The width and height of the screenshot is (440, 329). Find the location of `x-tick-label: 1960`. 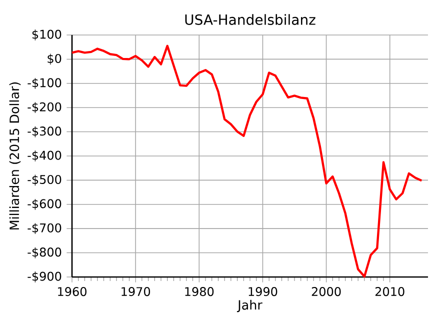

x-tick-label: 1960 is located at coordinates (72, 291).